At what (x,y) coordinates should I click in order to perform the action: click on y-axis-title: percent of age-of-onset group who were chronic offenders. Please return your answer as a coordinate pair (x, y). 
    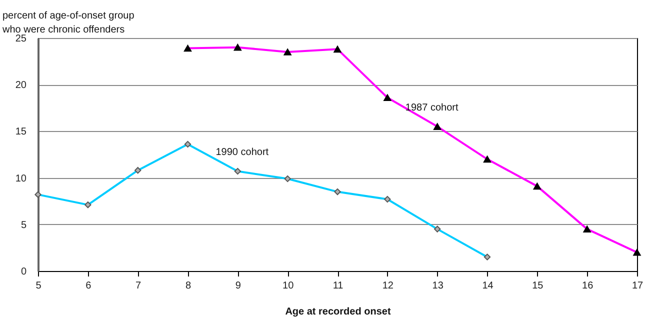
    Looking at the image, I should click on (68, 23).